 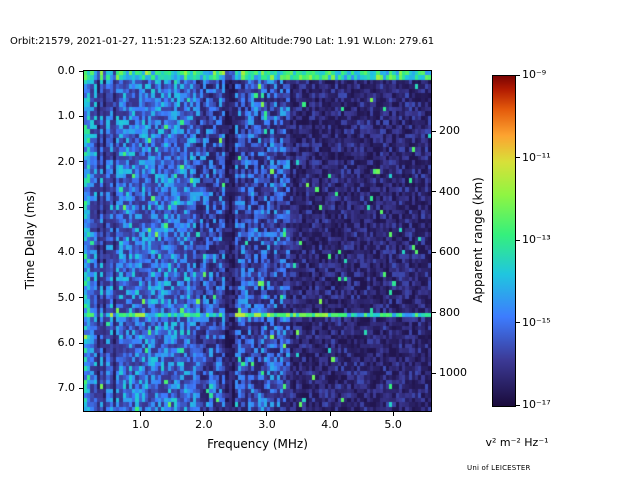 What do you see at coordinates (30, 240) in the screenshot?
I see `y-axis-label: Time Delay (ms)` at bounding box center [30, 240].